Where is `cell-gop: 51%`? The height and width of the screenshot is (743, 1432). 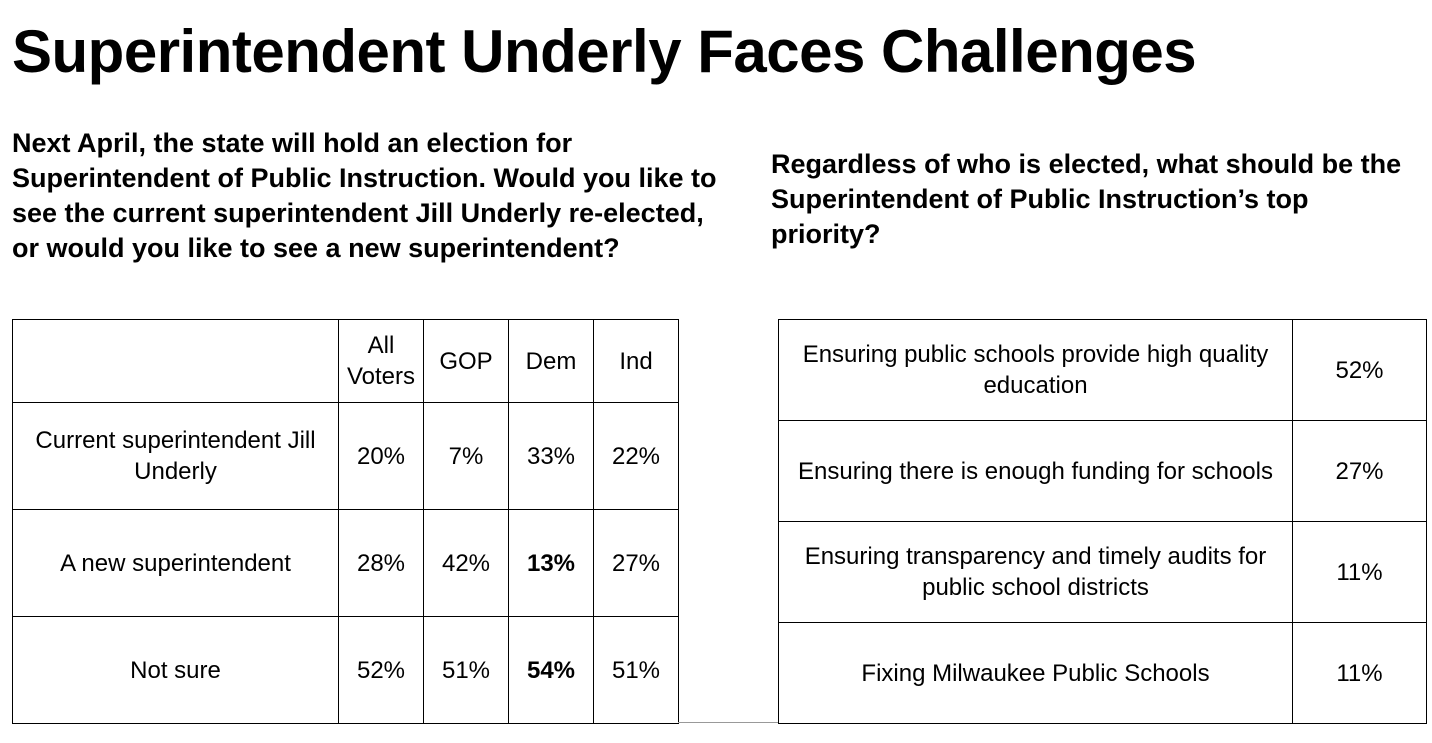
cell-gop: 51% is located at coordinates (466, 670).